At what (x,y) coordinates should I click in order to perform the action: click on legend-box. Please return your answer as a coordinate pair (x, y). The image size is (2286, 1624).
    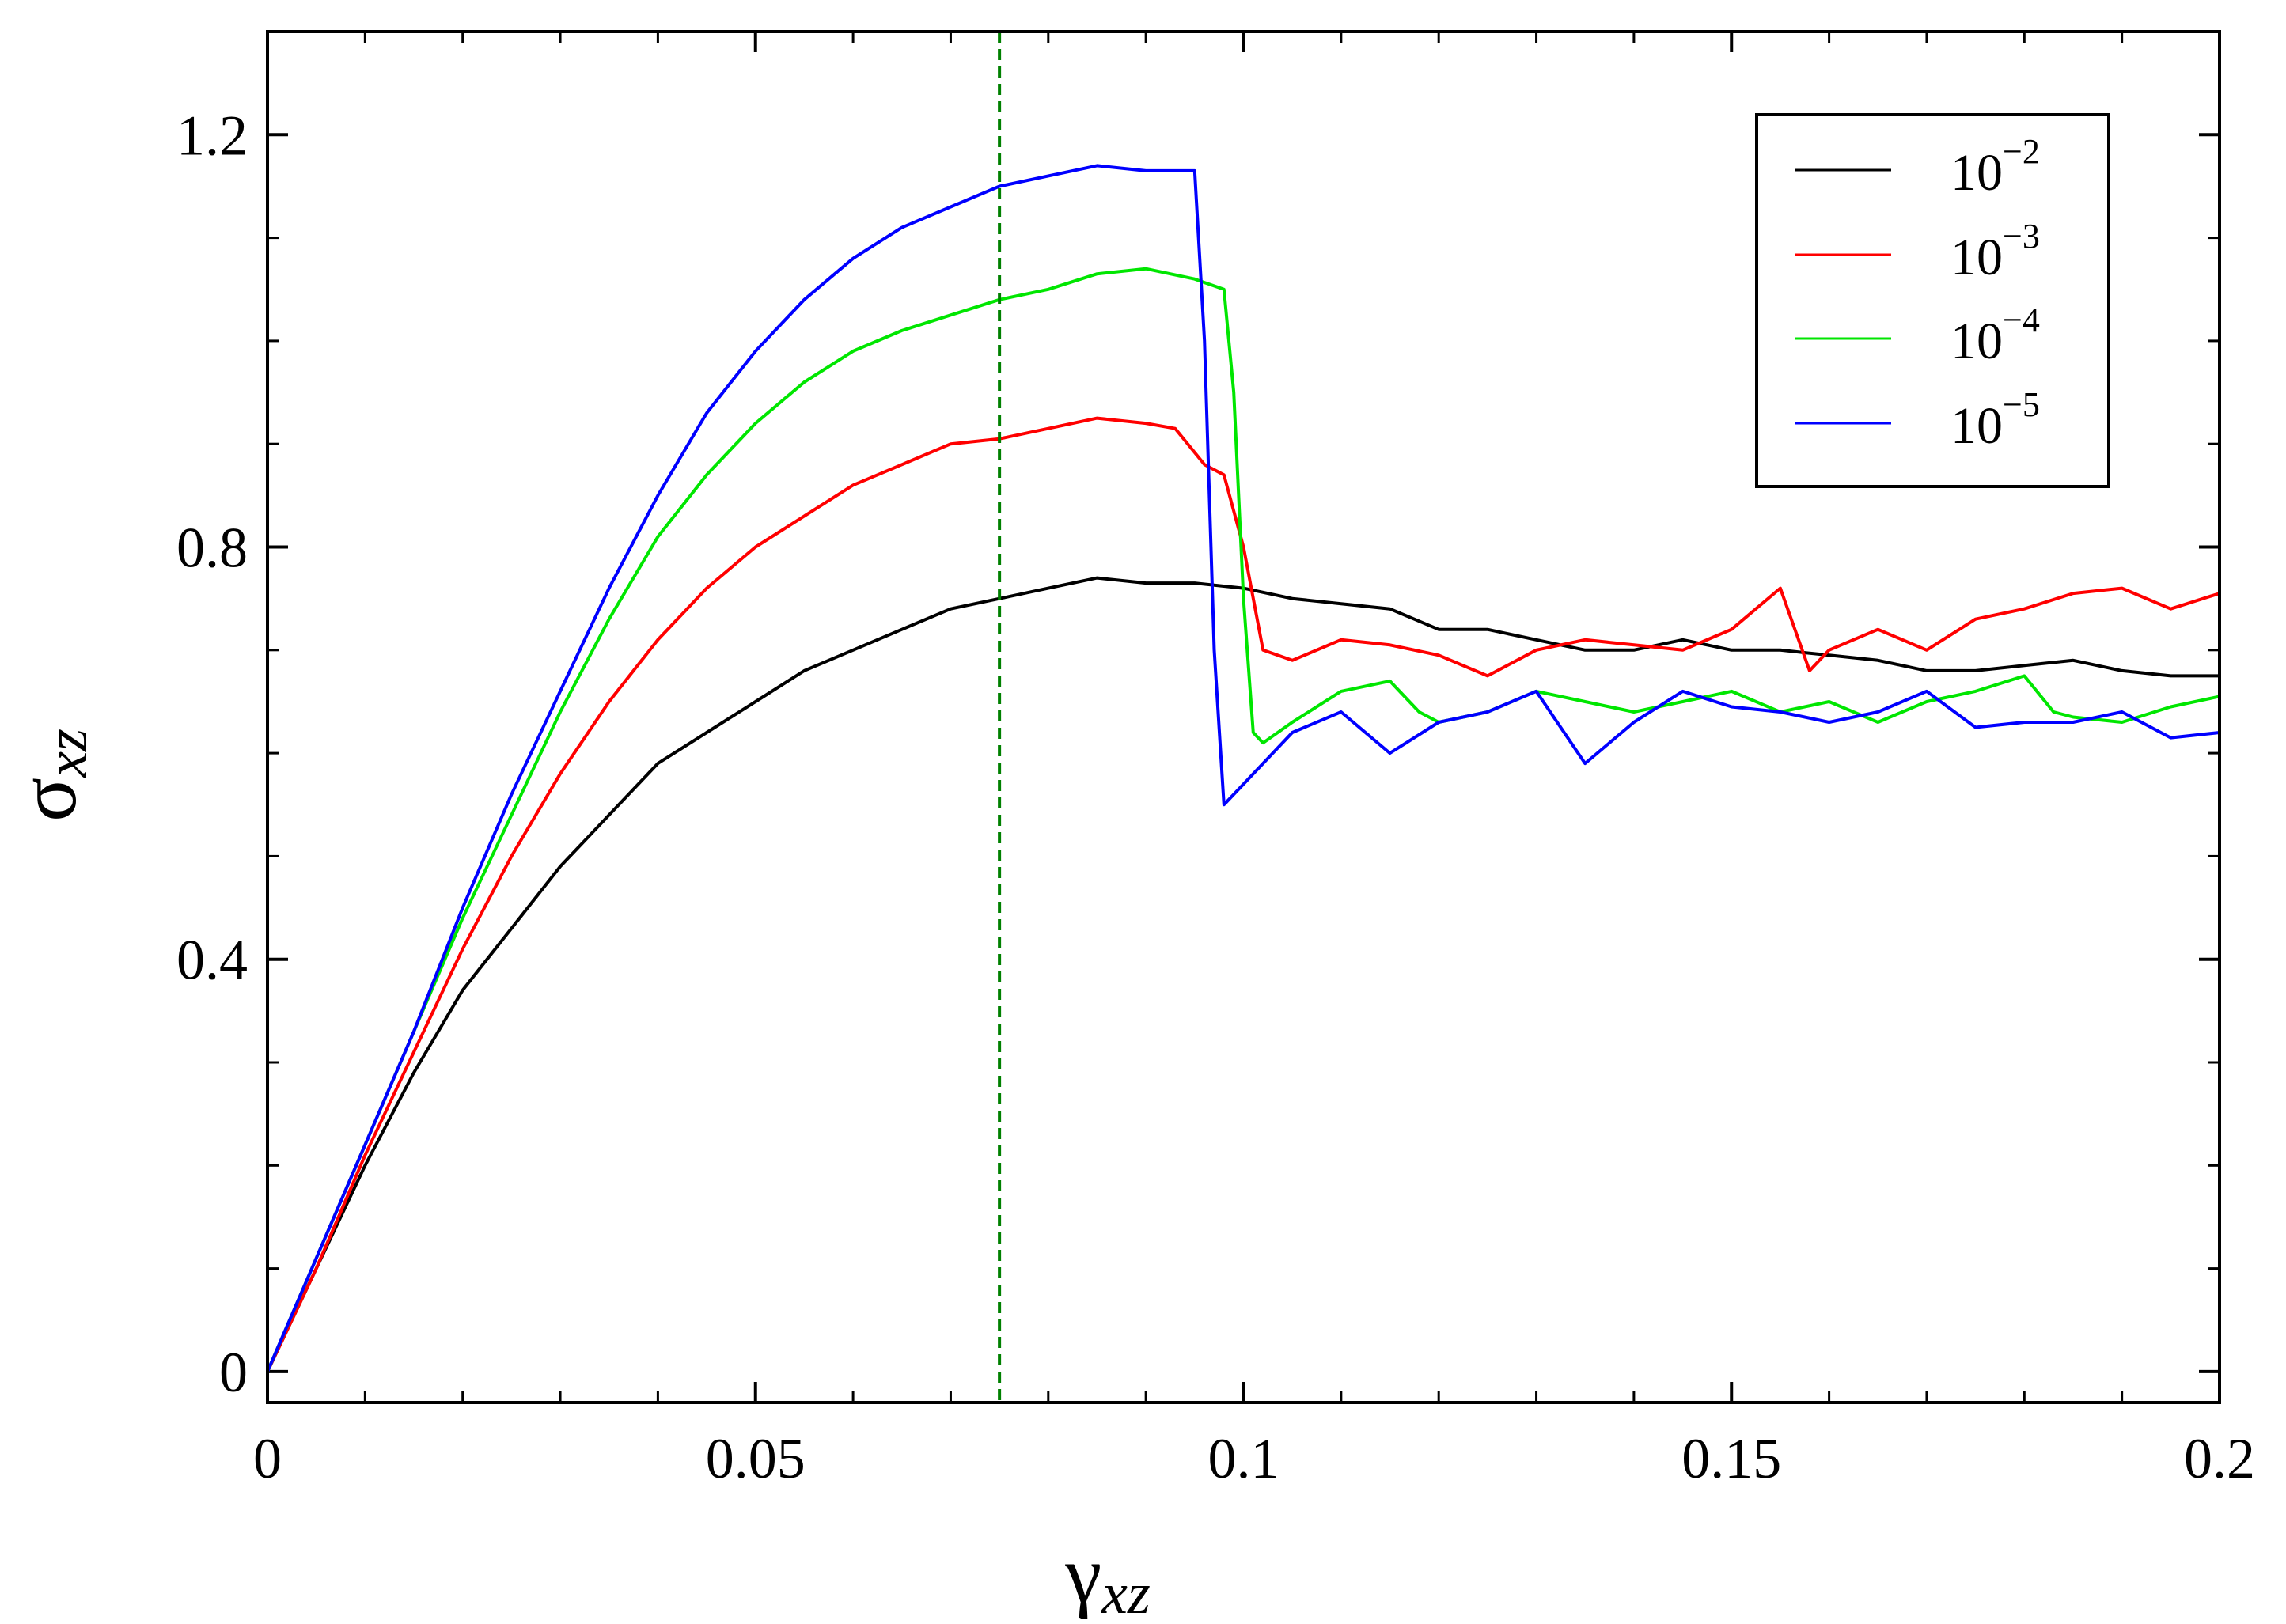
    Looking at the image, I should click on (1932, 301).